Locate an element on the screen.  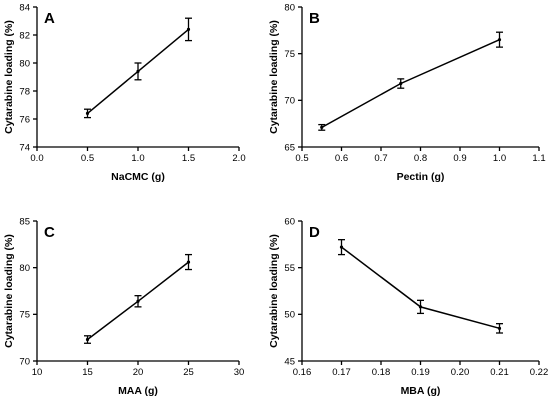
y-tick-label: 84 is located at coordinates (24, 7).